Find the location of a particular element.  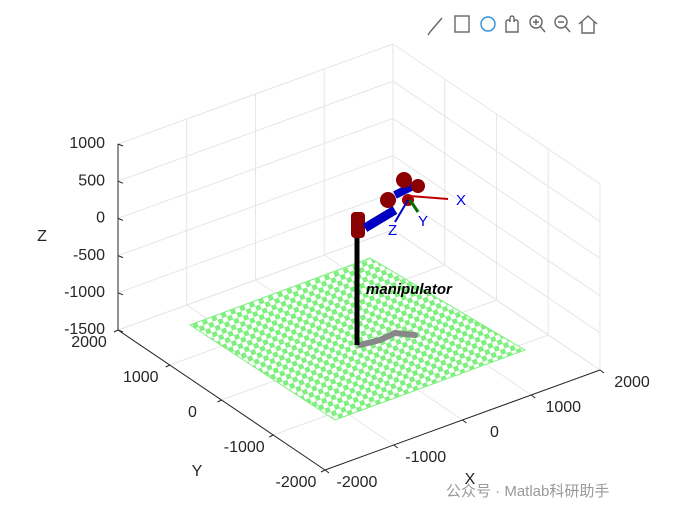

z-tick-label: 1000 is located at coordinates (87, 143).